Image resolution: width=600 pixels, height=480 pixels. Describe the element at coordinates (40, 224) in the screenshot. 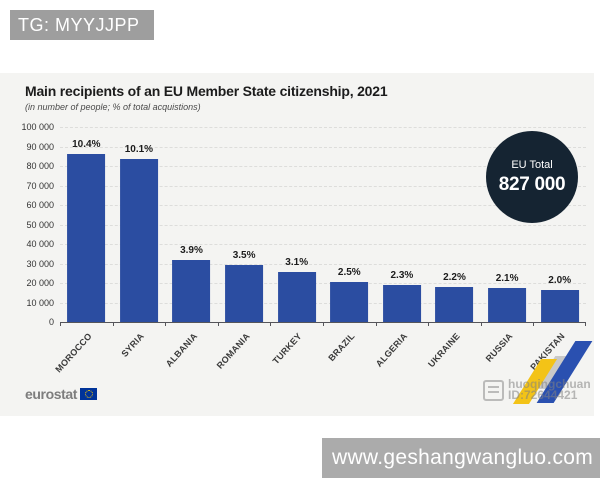

I see `y-axis-tick-label: 50 000` at that location.